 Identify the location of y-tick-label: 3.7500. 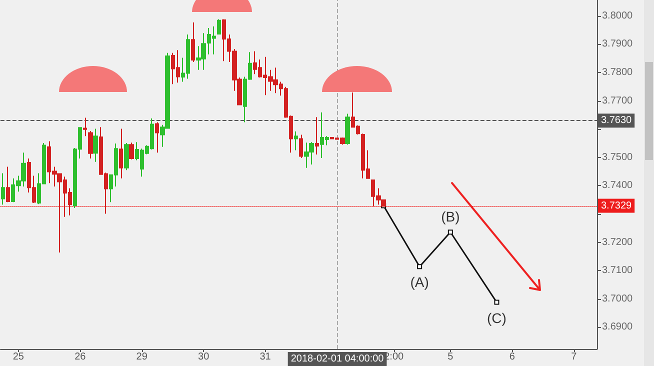
(618, 157).